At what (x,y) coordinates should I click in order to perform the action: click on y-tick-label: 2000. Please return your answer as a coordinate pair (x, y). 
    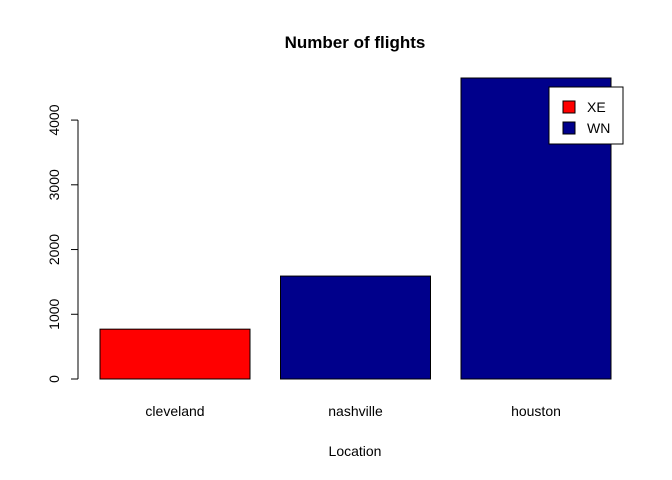
    Looking at the image, I should click on (54, 249).